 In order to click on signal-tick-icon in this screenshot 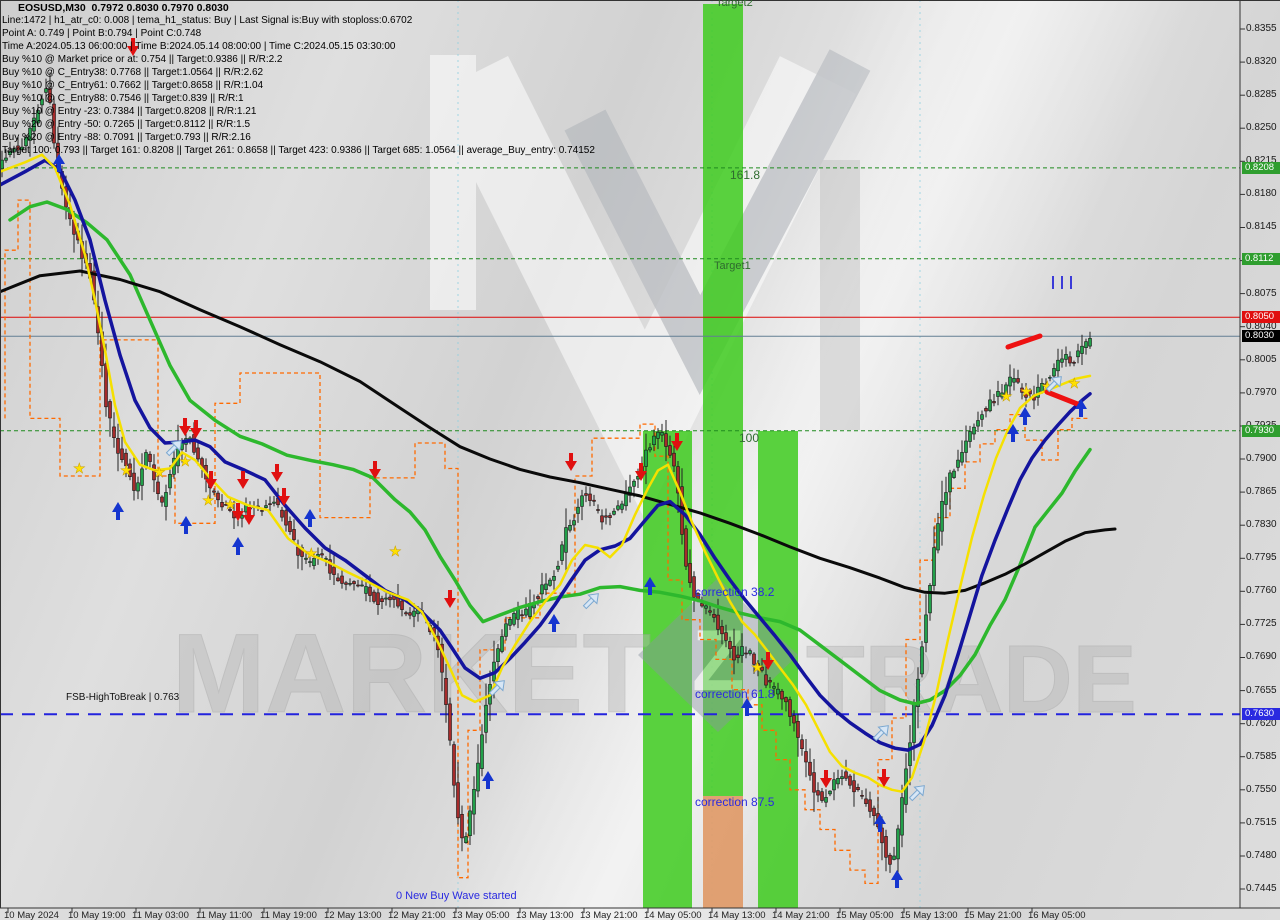, I will do `click(1053, 282)`.